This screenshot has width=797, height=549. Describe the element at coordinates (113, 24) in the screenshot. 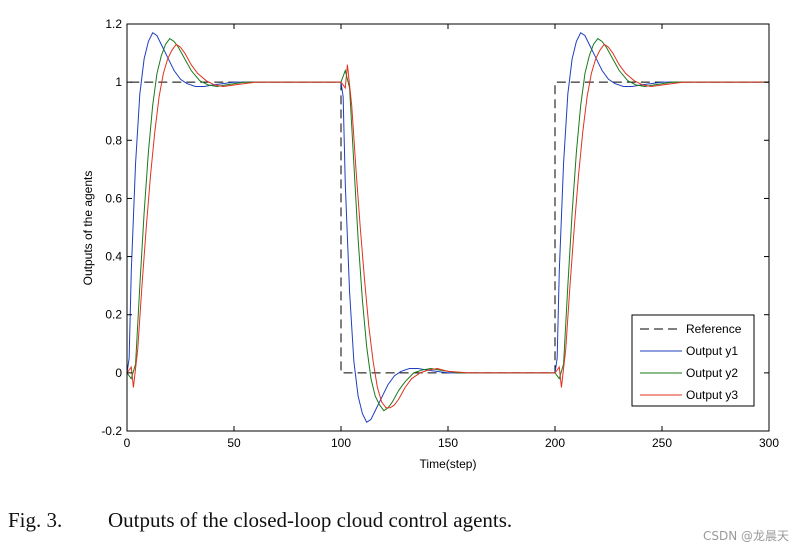

I see `y-tick-label: 1.2` at that location.